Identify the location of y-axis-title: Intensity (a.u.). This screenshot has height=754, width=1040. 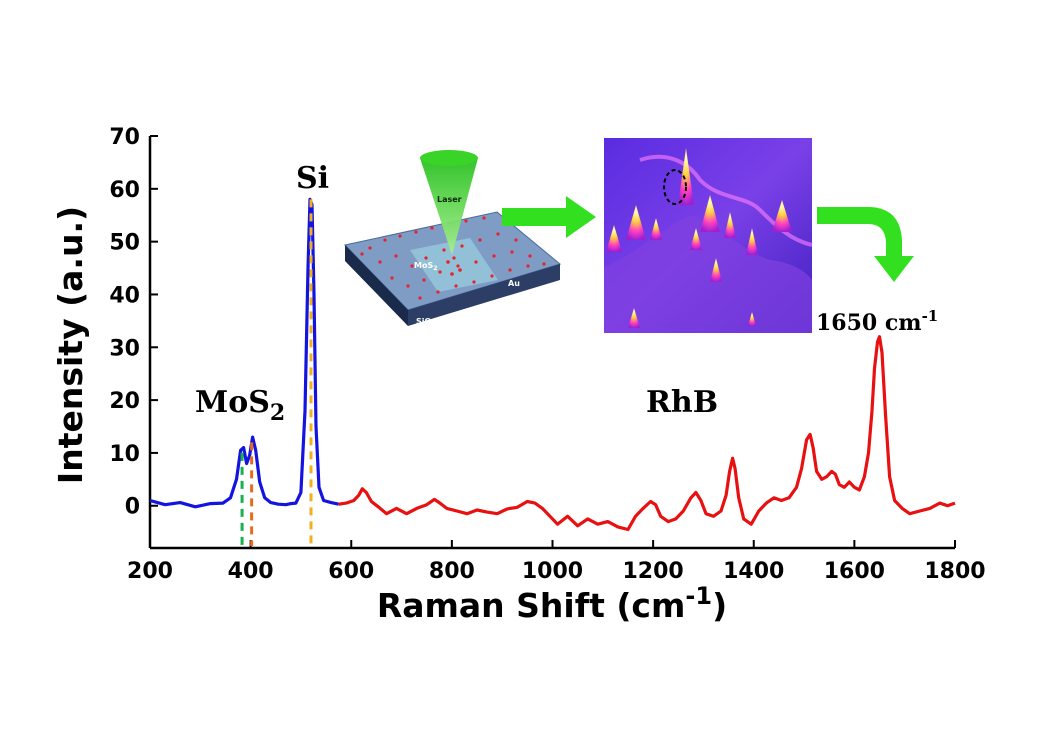
(70, 345).